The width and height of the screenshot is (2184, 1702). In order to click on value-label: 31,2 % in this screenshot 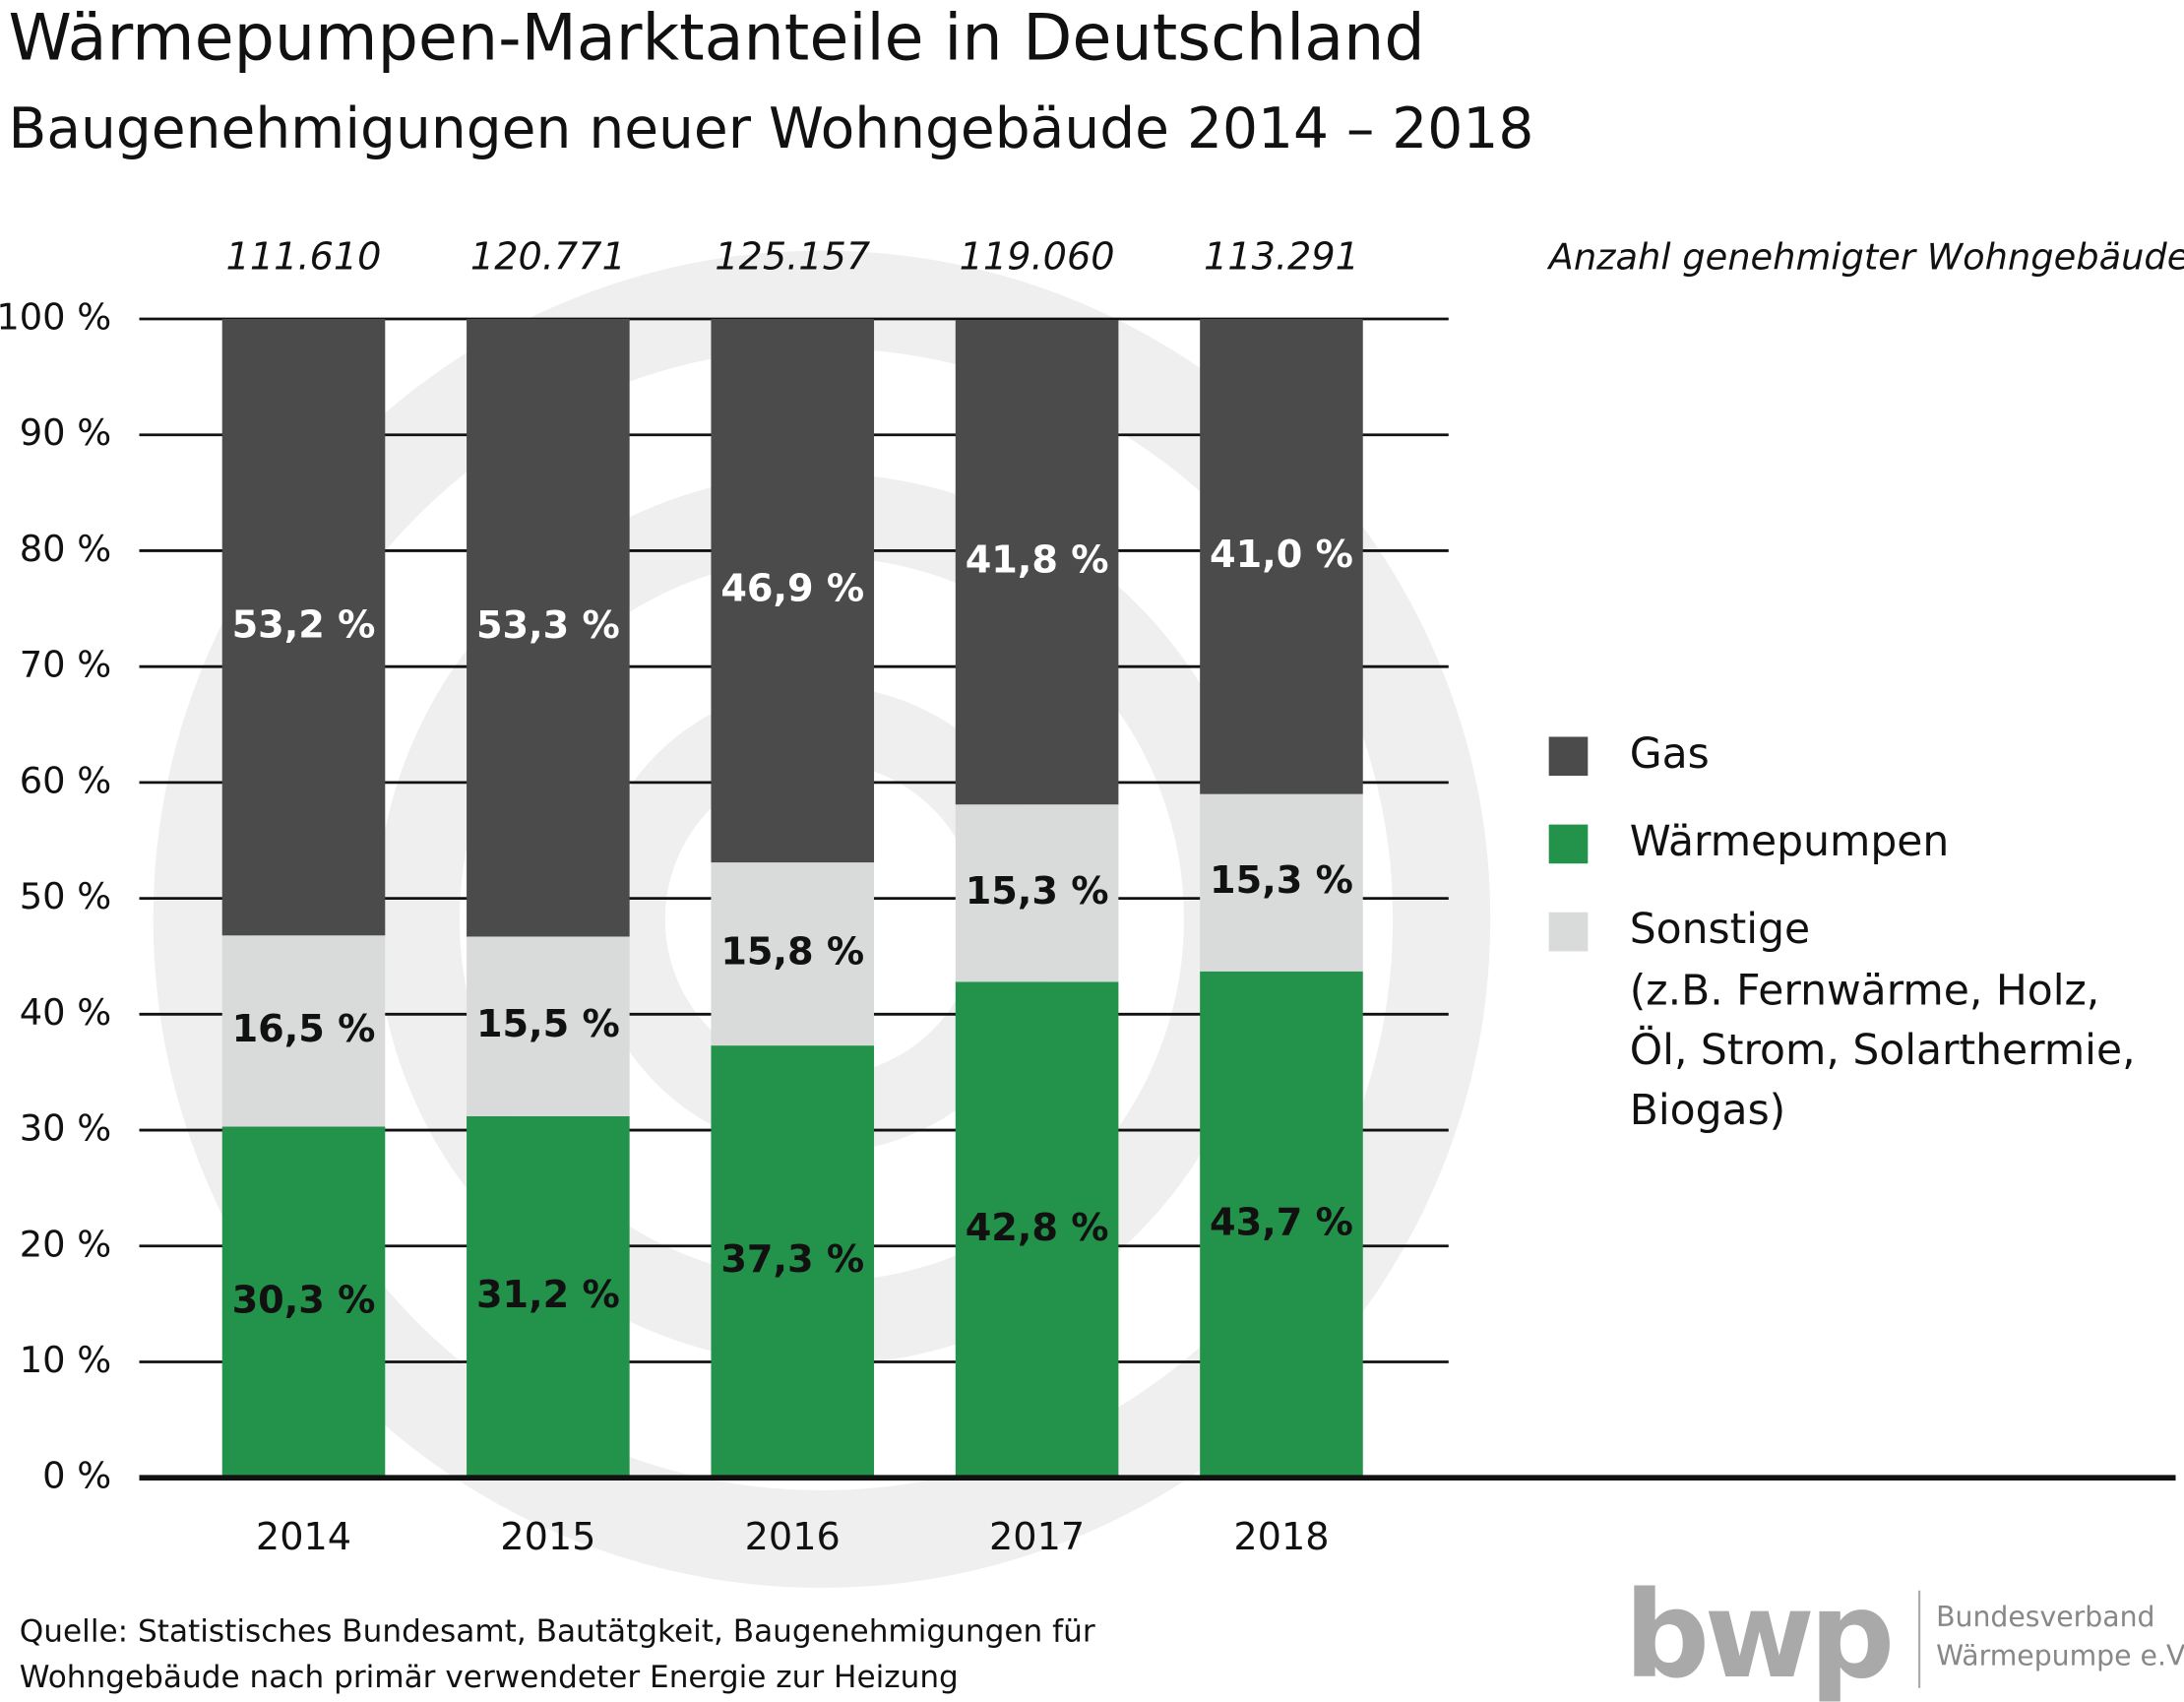, I will do `click(548, 1295)`.